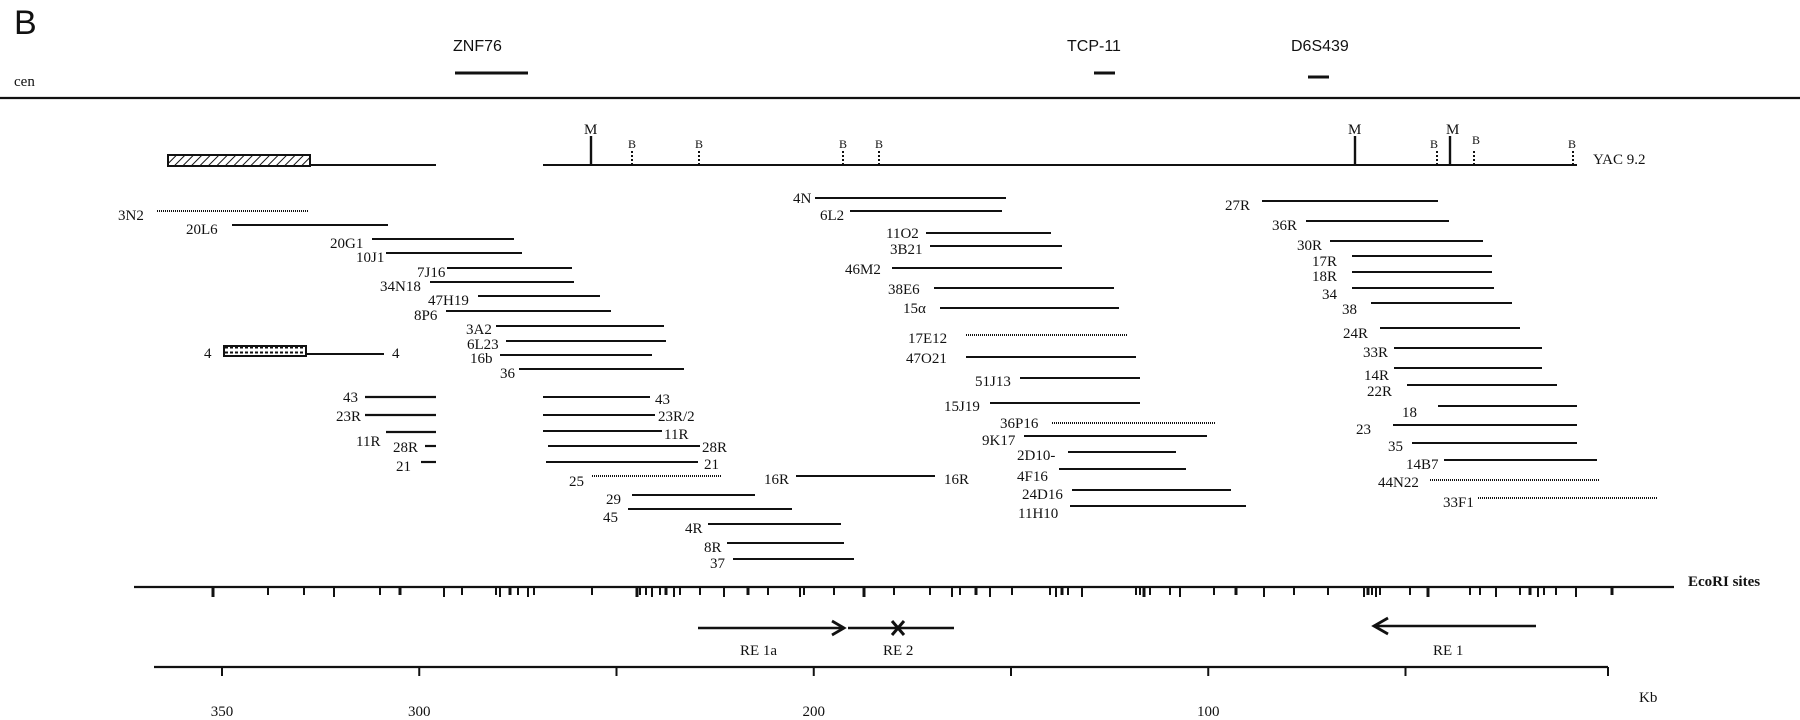 This screenshot has width=1800, height=720. What do you see at coordinates (1489, 483) in the screenshot?
I see `clone-row: 44N22` at bounding box center [1489, 483].